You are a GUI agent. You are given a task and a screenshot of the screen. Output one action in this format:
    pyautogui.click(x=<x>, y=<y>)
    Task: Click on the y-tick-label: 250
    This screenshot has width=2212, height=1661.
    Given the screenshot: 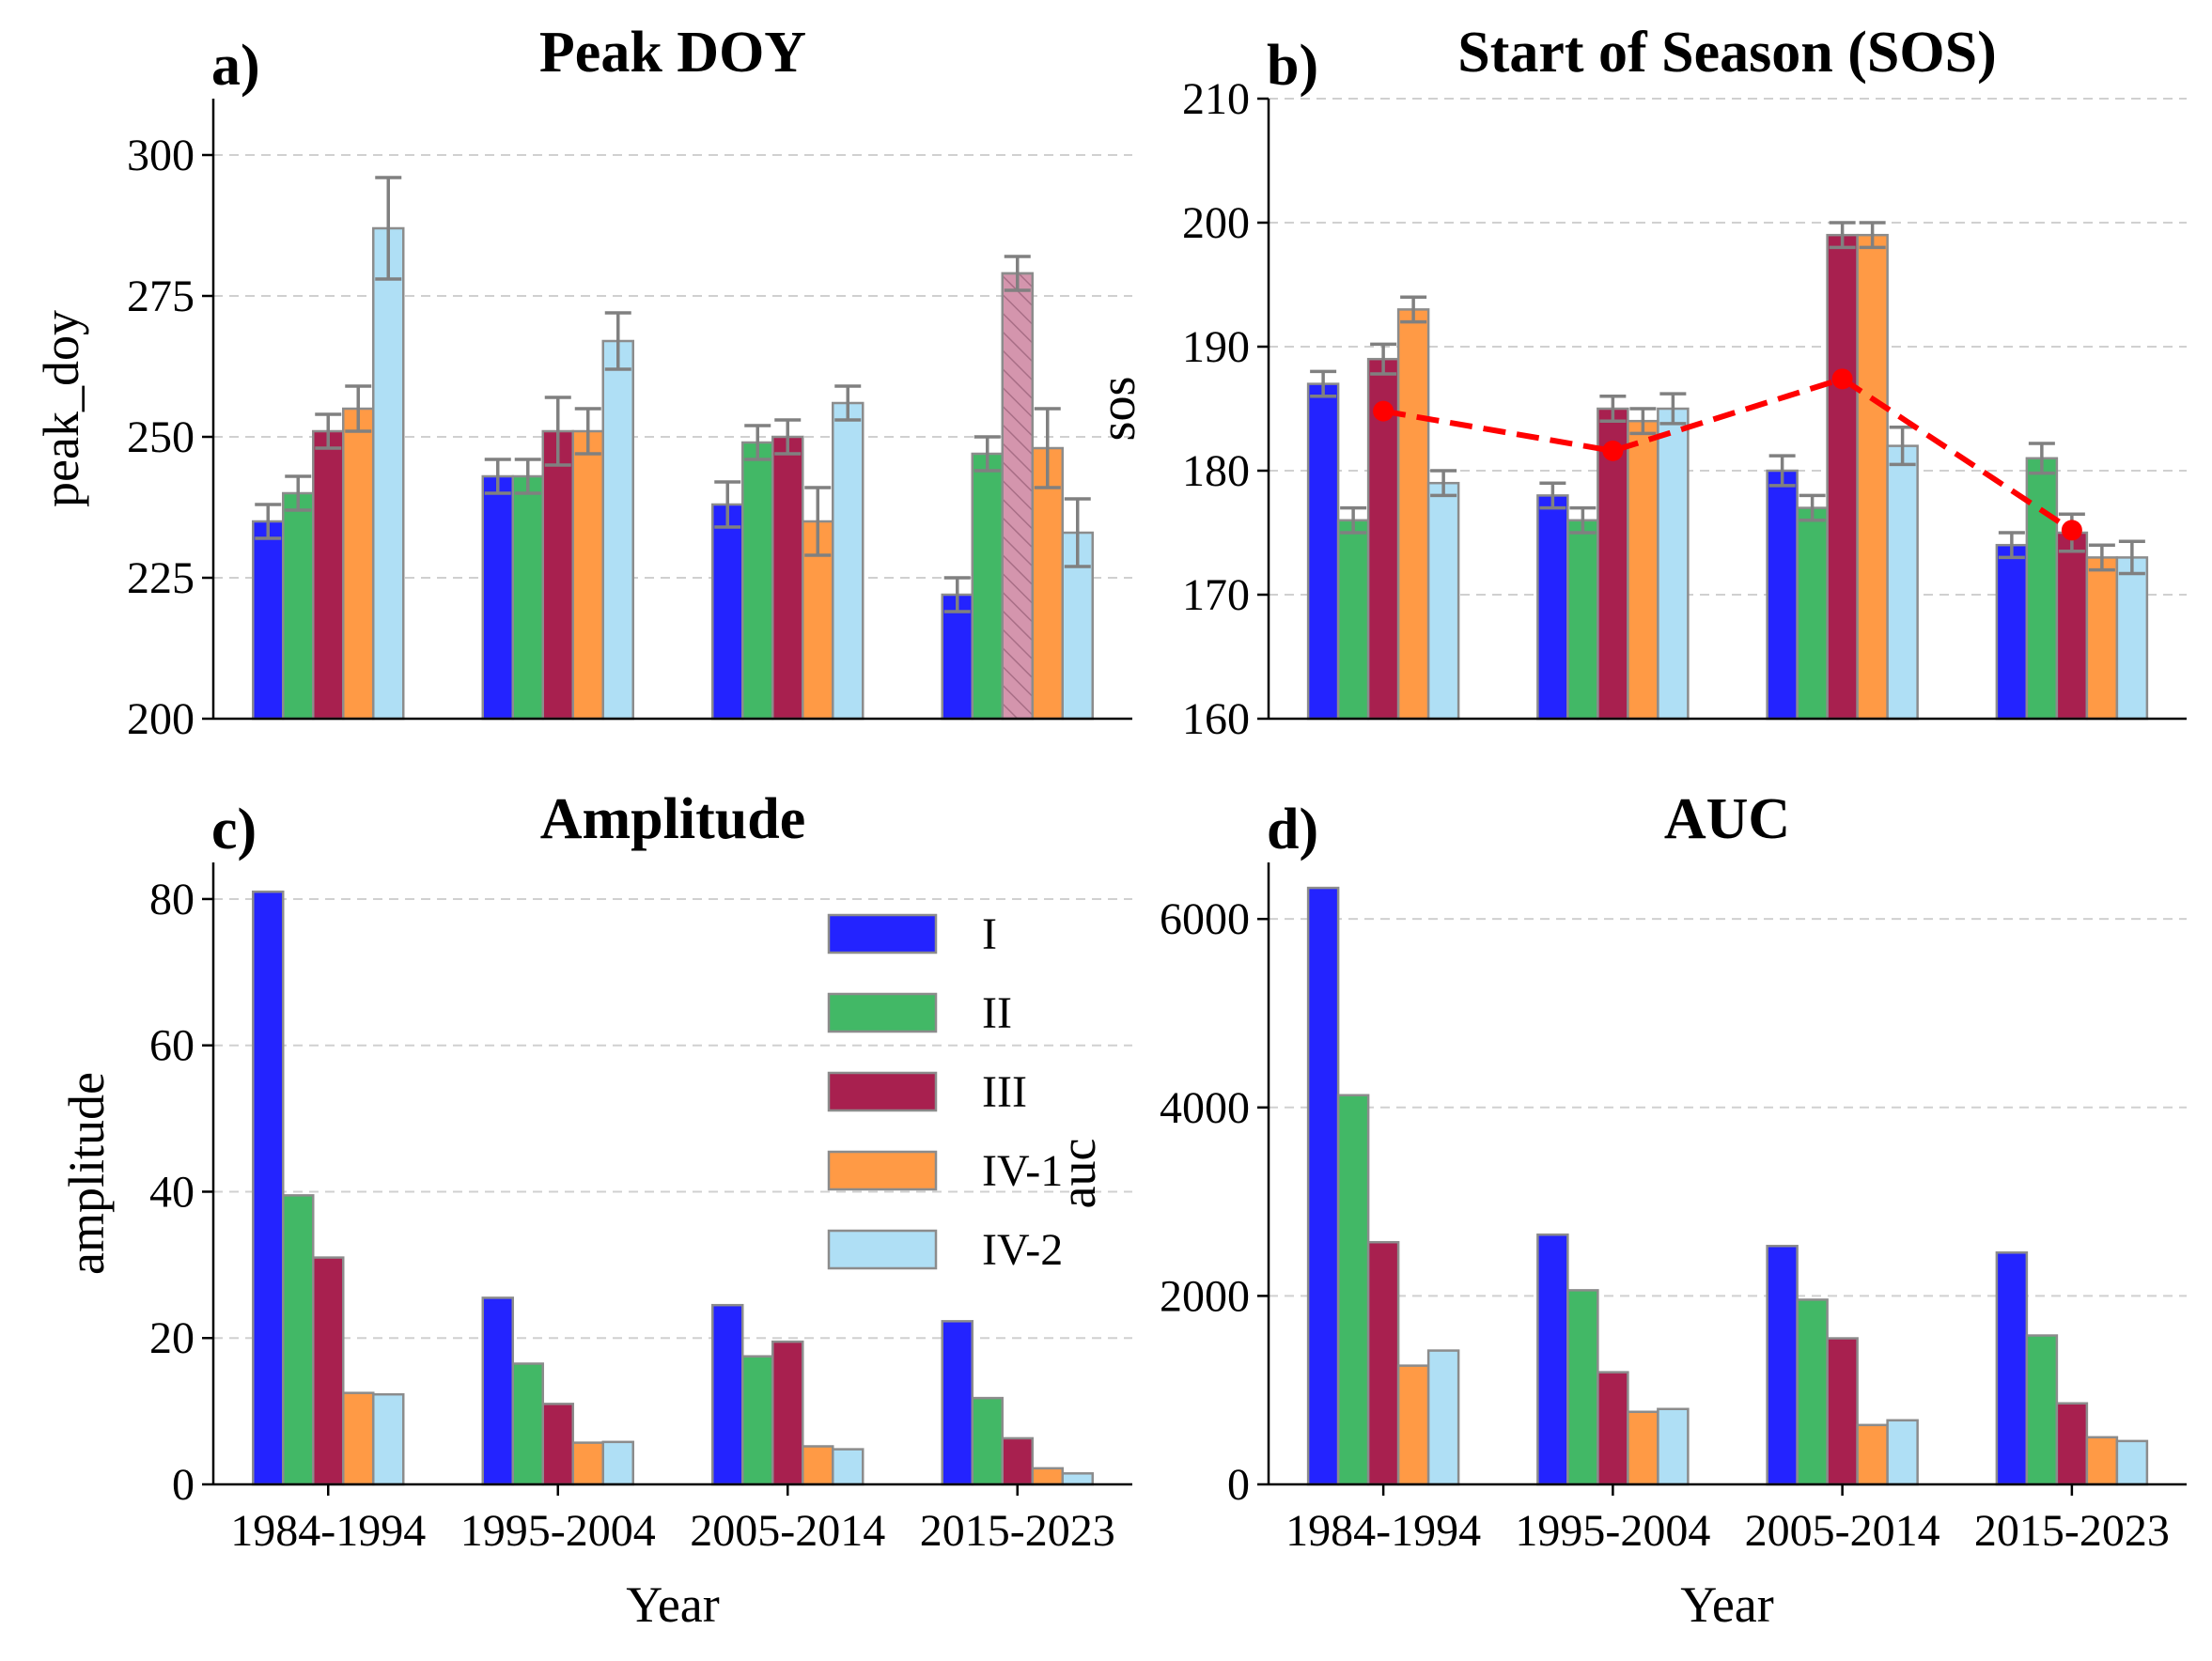 What is the action you would take?
    pyautogui.click(x=161, y=437)
    